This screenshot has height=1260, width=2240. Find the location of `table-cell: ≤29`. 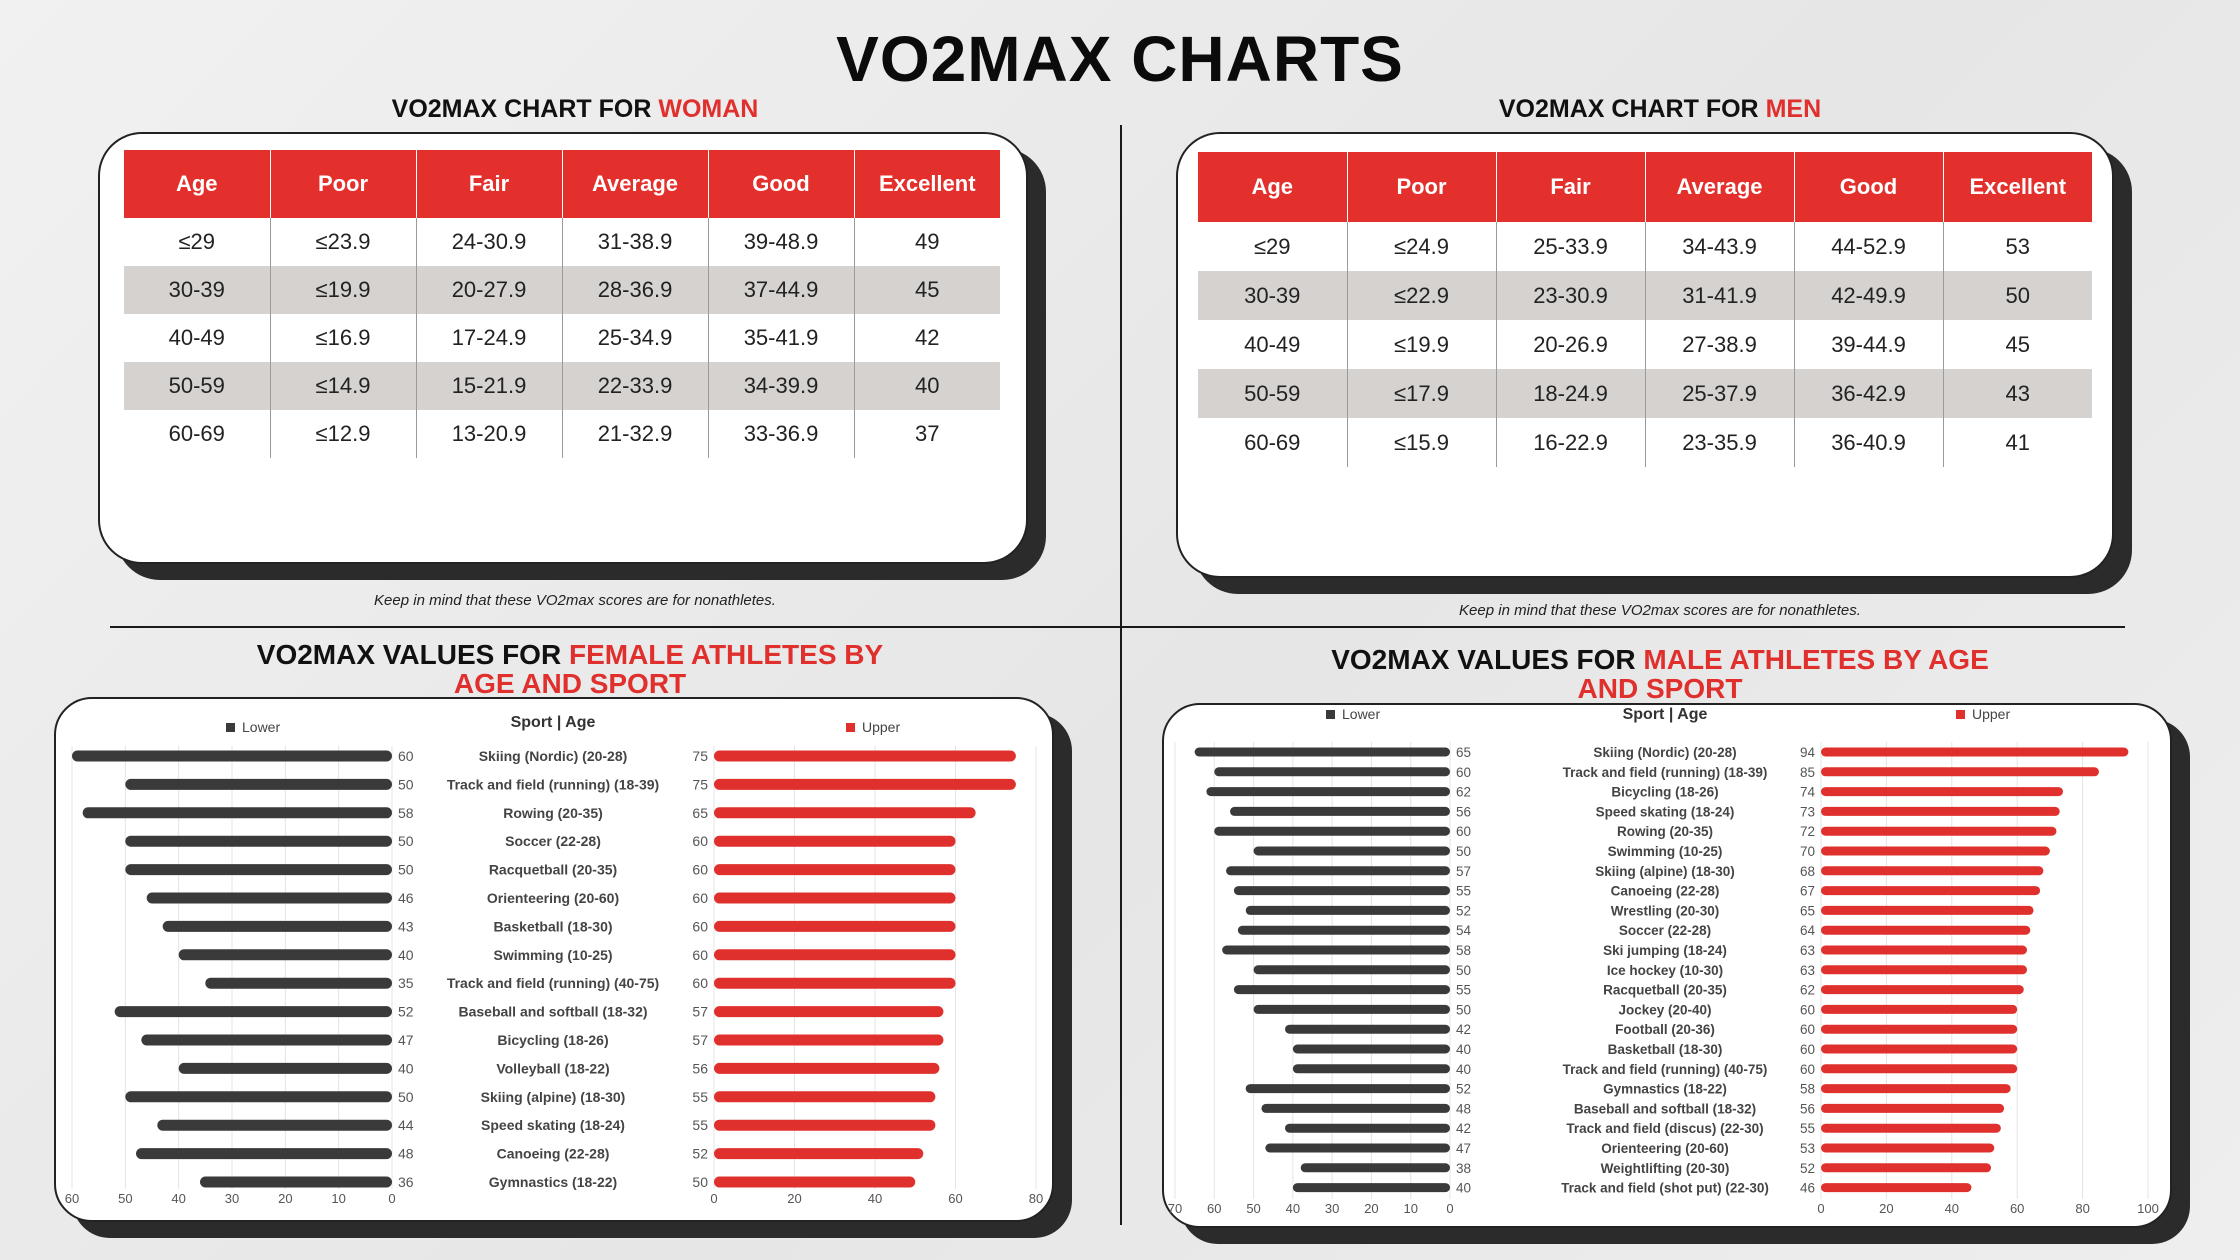

table-cell: ≤29 is located at coordinates (1273, 246).